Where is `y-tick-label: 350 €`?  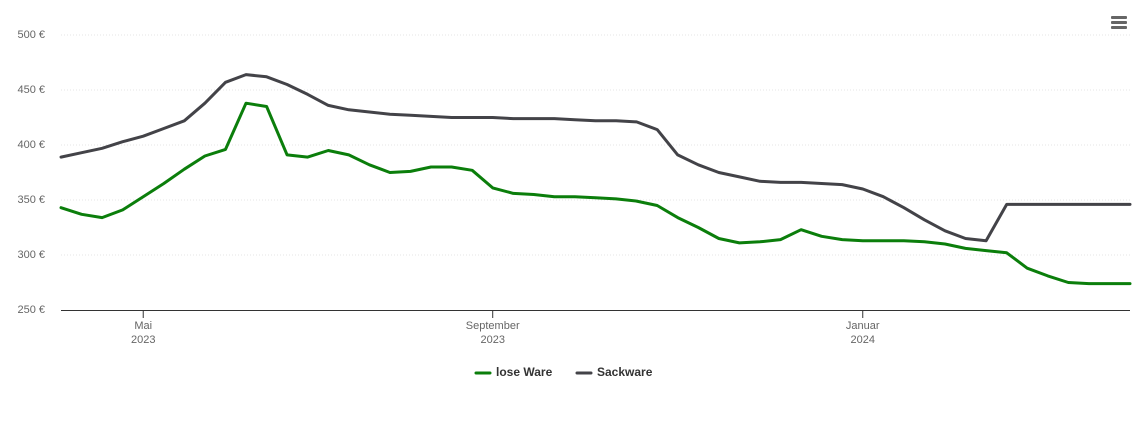 y-tick-label: 350 € is located at coordinates (31, 200).